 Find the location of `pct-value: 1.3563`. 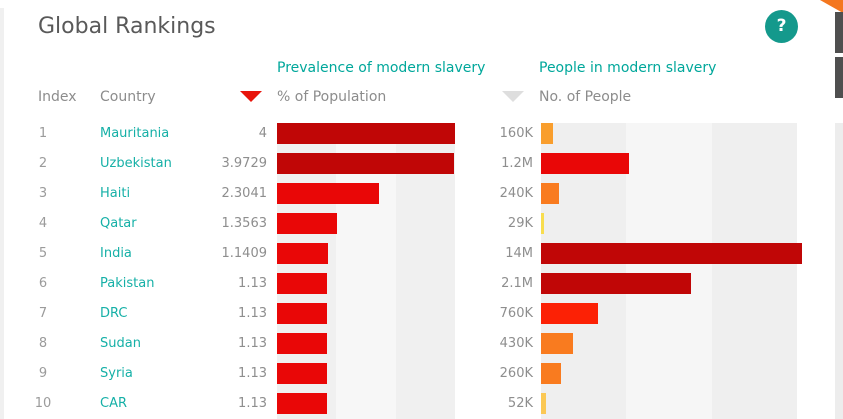

pct-value: 1.3563 is located at coordinates (244, 223).